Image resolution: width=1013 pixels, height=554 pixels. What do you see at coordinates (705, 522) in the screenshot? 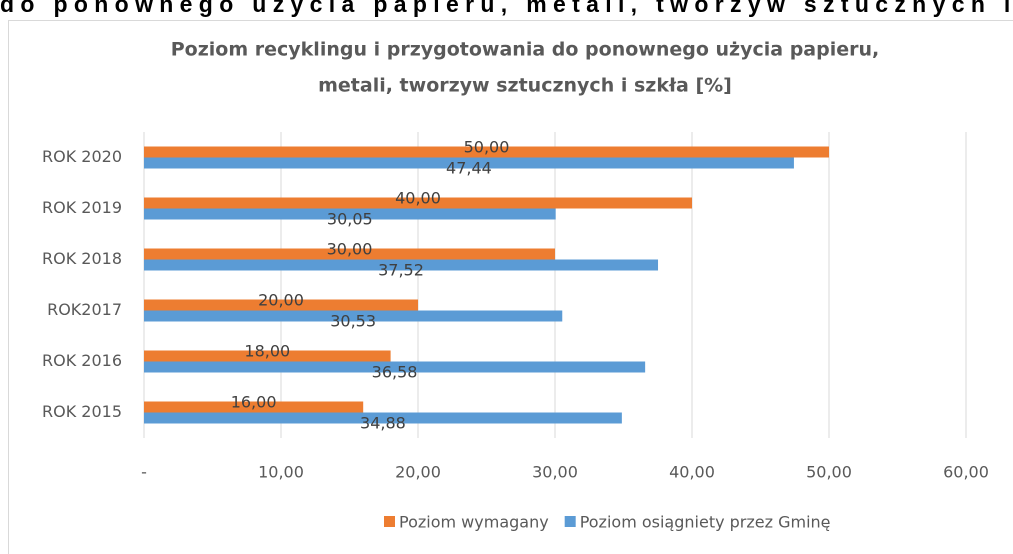
I see `legend-label: Poziom osiągniety przez Gminę` at bounding box center [705, 522].